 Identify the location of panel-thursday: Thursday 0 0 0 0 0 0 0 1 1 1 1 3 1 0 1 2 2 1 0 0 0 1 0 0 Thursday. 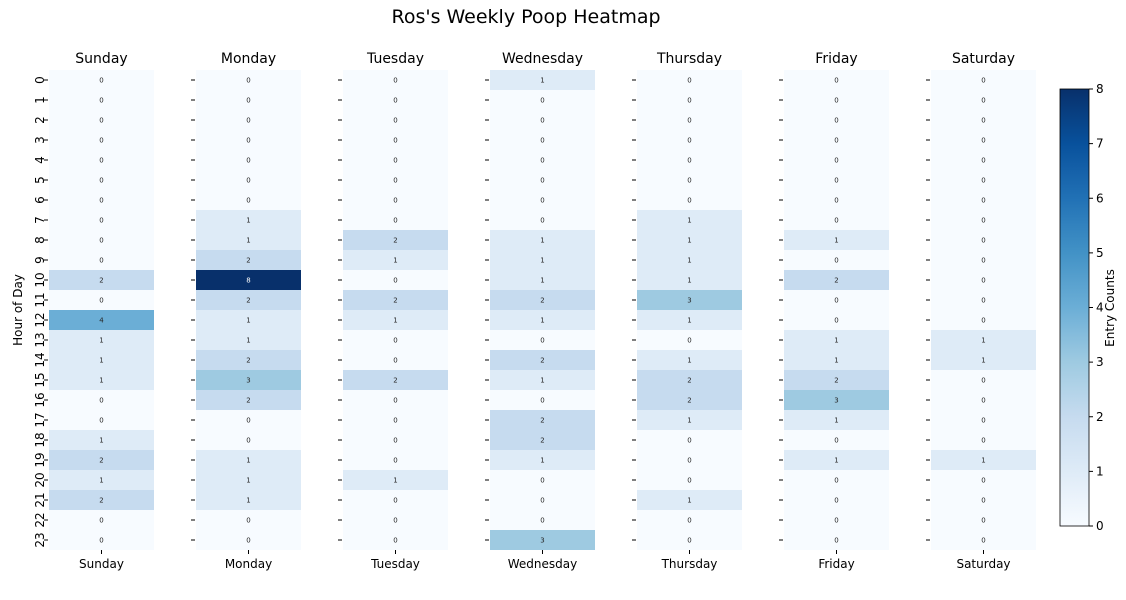
(687, 311).